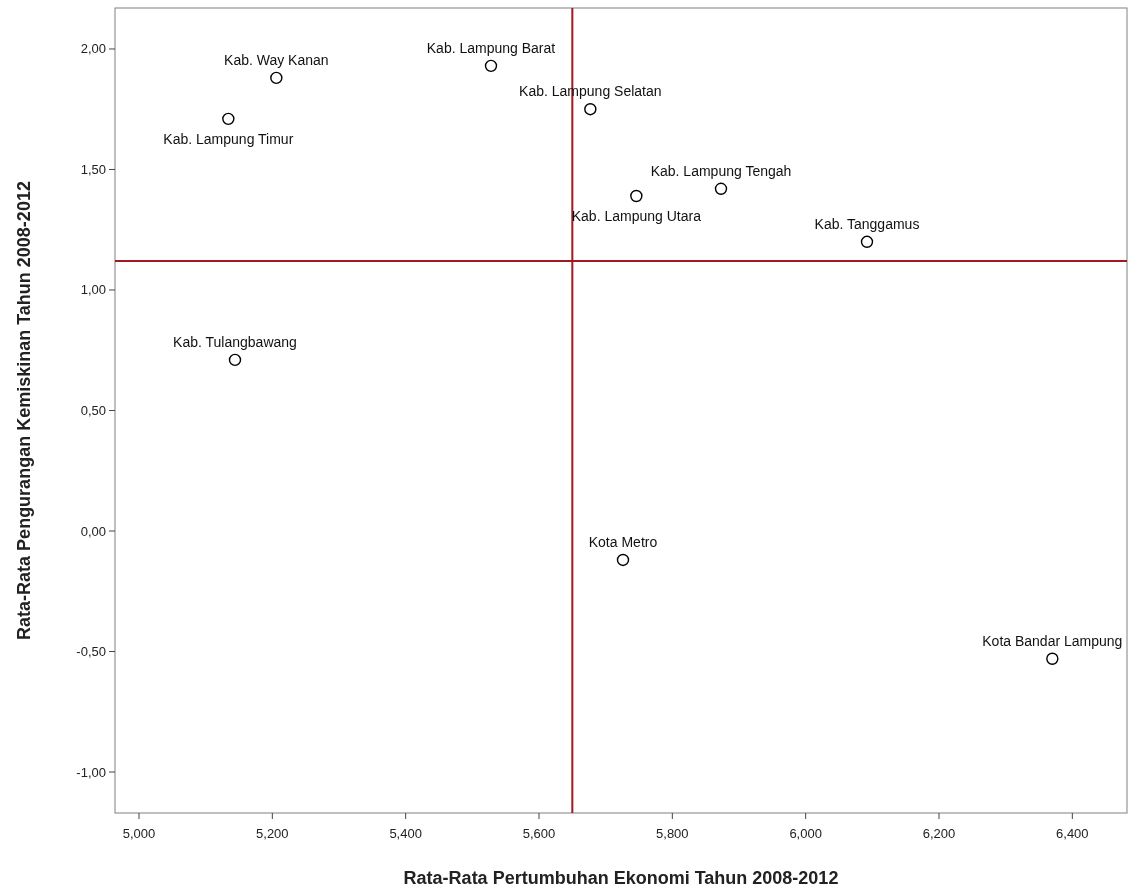 This screenshot has width=1129, height=894. I want to click on x-tick-label: 6,000, so click(805, 833).